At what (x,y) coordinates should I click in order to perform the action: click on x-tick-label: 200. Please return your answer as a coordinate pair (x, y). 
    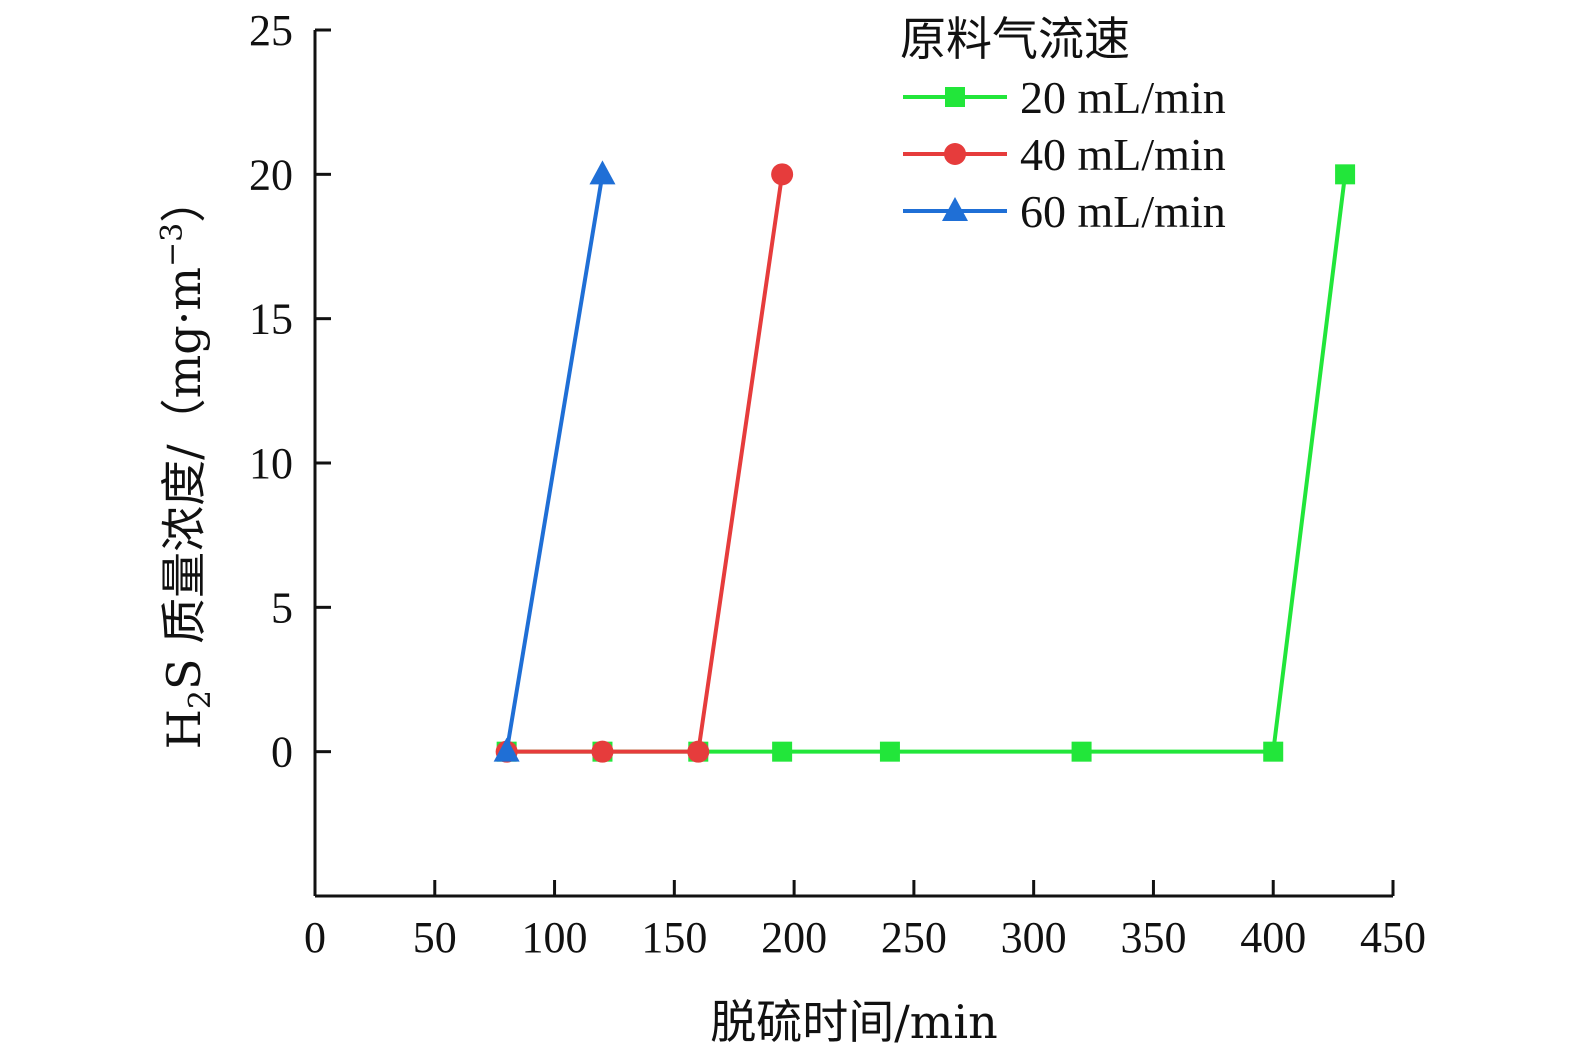
    Looking at the image, I should click on (794, 937).